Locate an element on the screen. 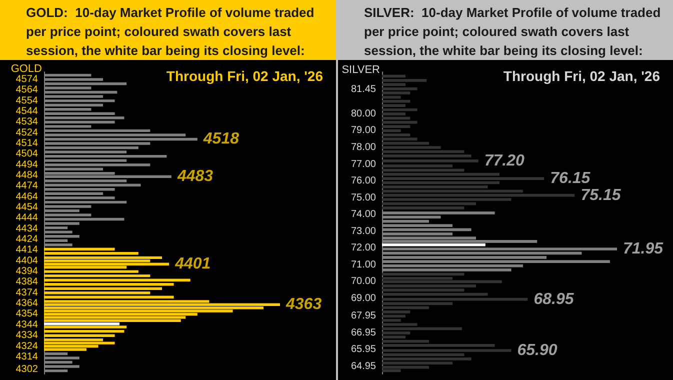 The image size is (673, 380). y-tick-label: 4444 is located at coordinates (27, 218).